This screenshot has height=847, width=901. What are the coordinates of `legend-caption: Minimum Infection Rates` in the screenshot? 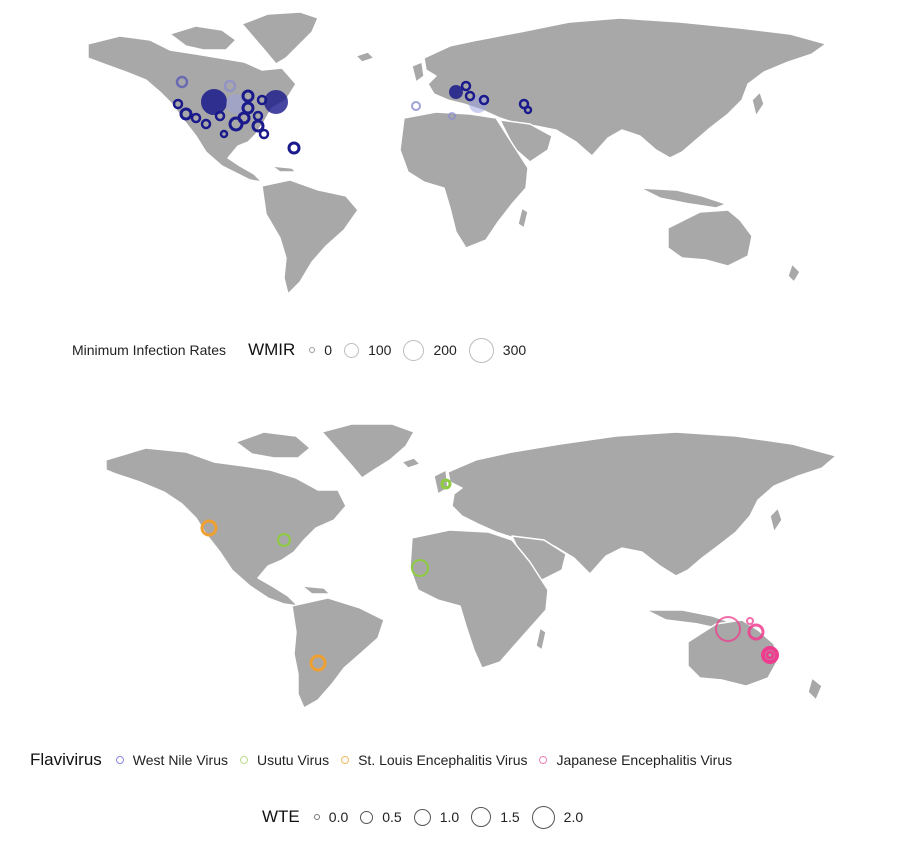 It's located at (149, 350).